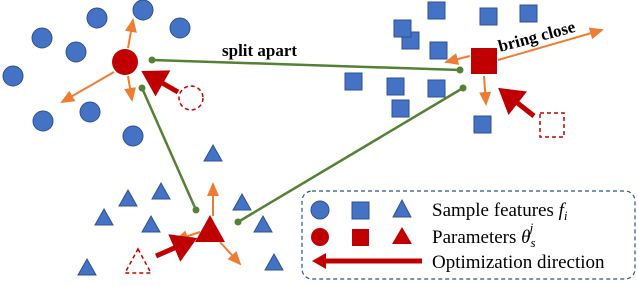  Describe the element at coordinates (566, 215) in the screenshot. I see `legend-text-part: i` at that location.